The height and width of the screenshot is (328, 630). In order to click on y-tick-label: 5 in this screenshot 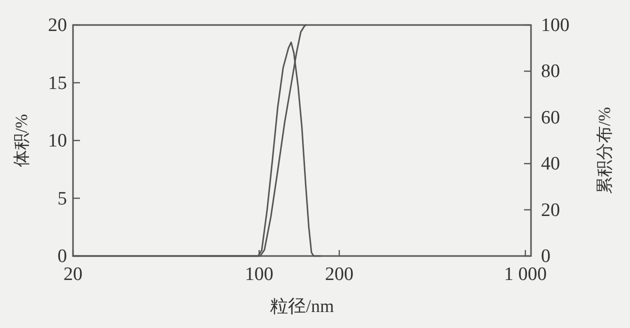, I will do `click(62, 199)`.